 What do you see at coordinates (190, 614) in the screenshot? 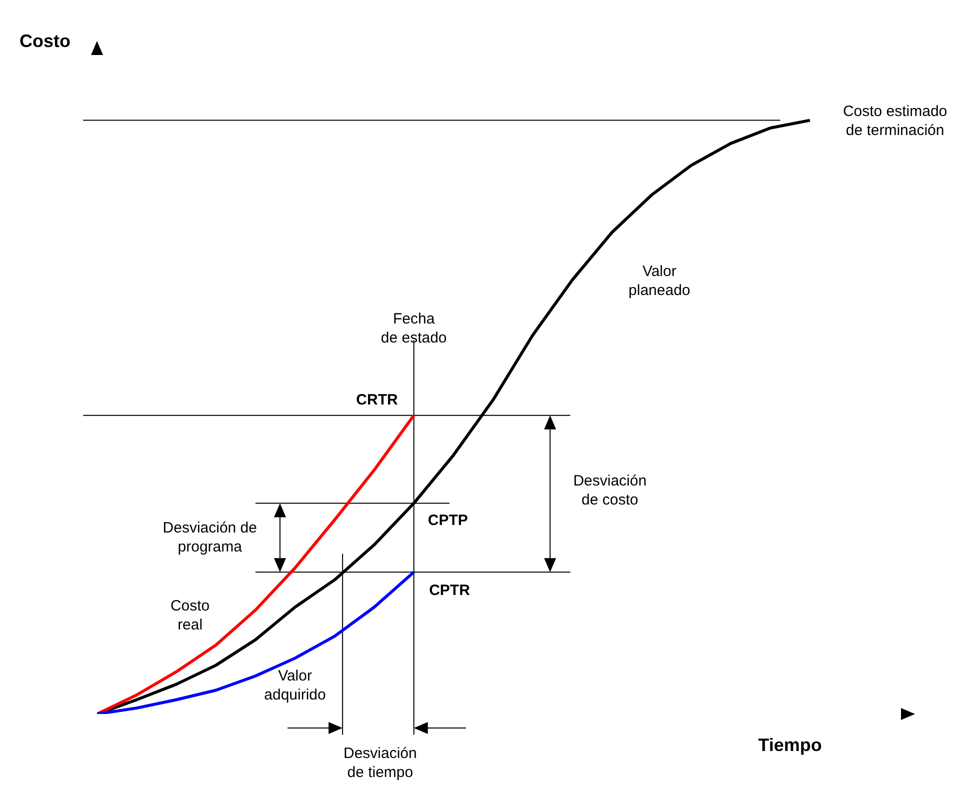
I see `annotation: Costo real` at bounding box center [190, 614].